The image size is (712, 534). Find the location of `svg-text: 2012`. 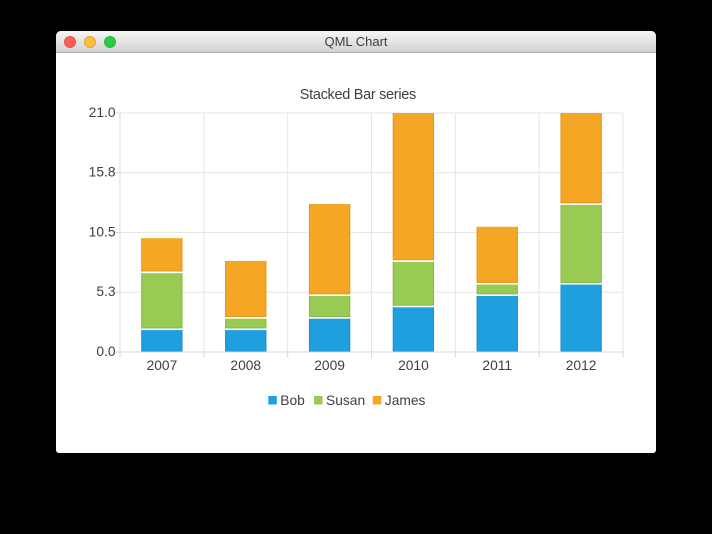

svg-text: 2012 is located at coordinates (581, 365).